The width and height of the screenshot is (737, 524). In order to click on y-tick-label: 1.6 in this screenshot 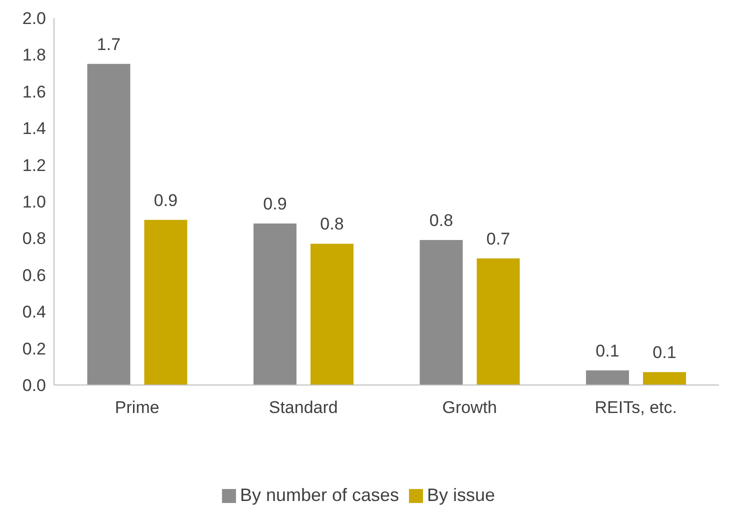, I will do `click(34, 92)`.